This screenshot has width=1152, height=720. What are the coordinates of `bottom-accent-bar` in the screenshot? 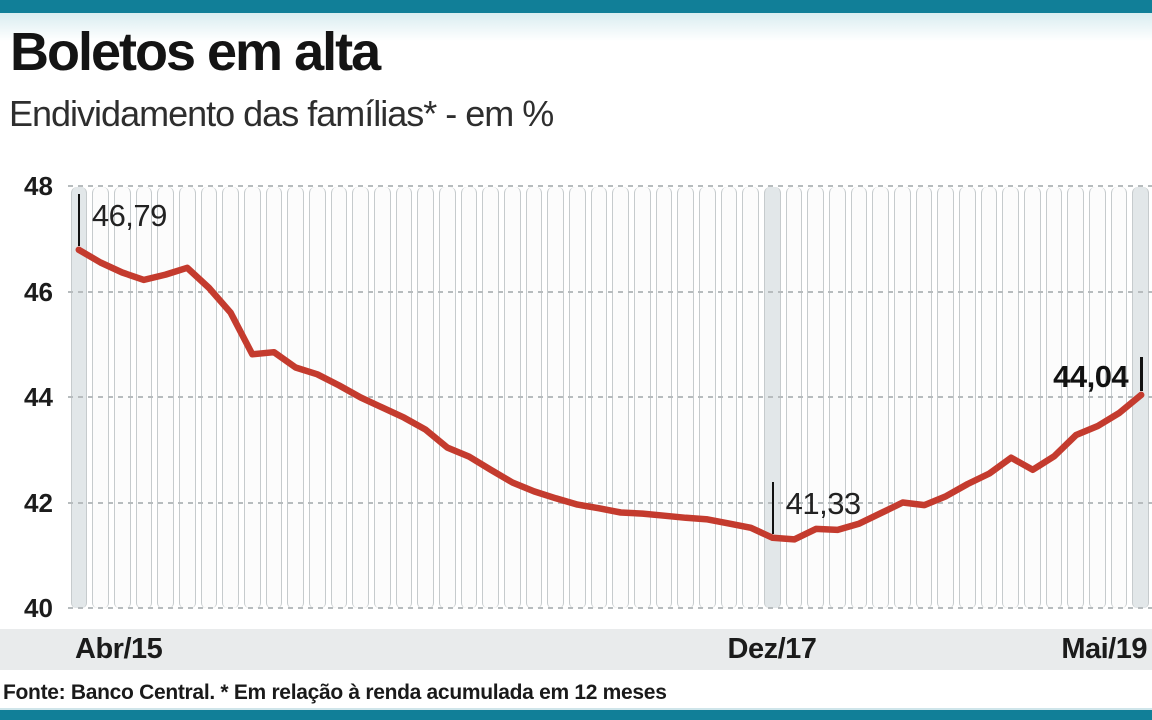 It's located at (576, 714).